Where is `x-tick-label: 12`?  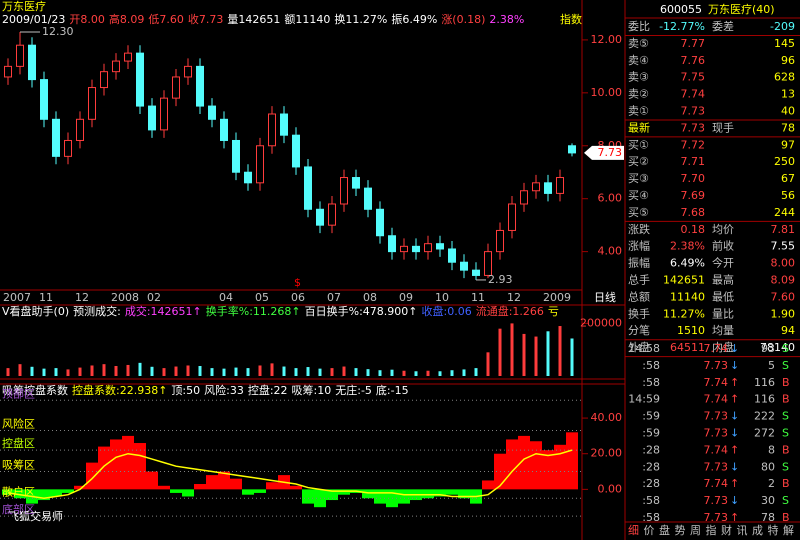 x-tick-label: 12 is located at coordinates (82, 297).